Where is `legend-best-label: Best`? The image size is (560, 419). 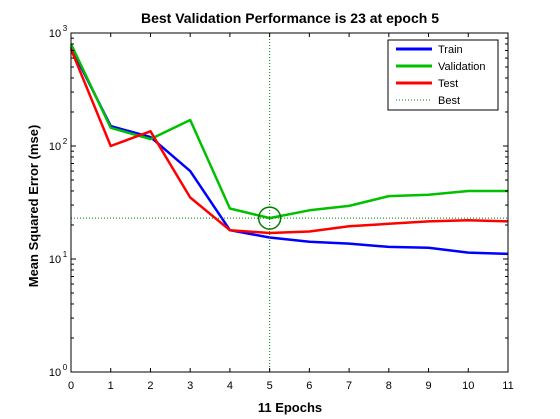
legend-best-label: Best is located at coordinates (449, 101).